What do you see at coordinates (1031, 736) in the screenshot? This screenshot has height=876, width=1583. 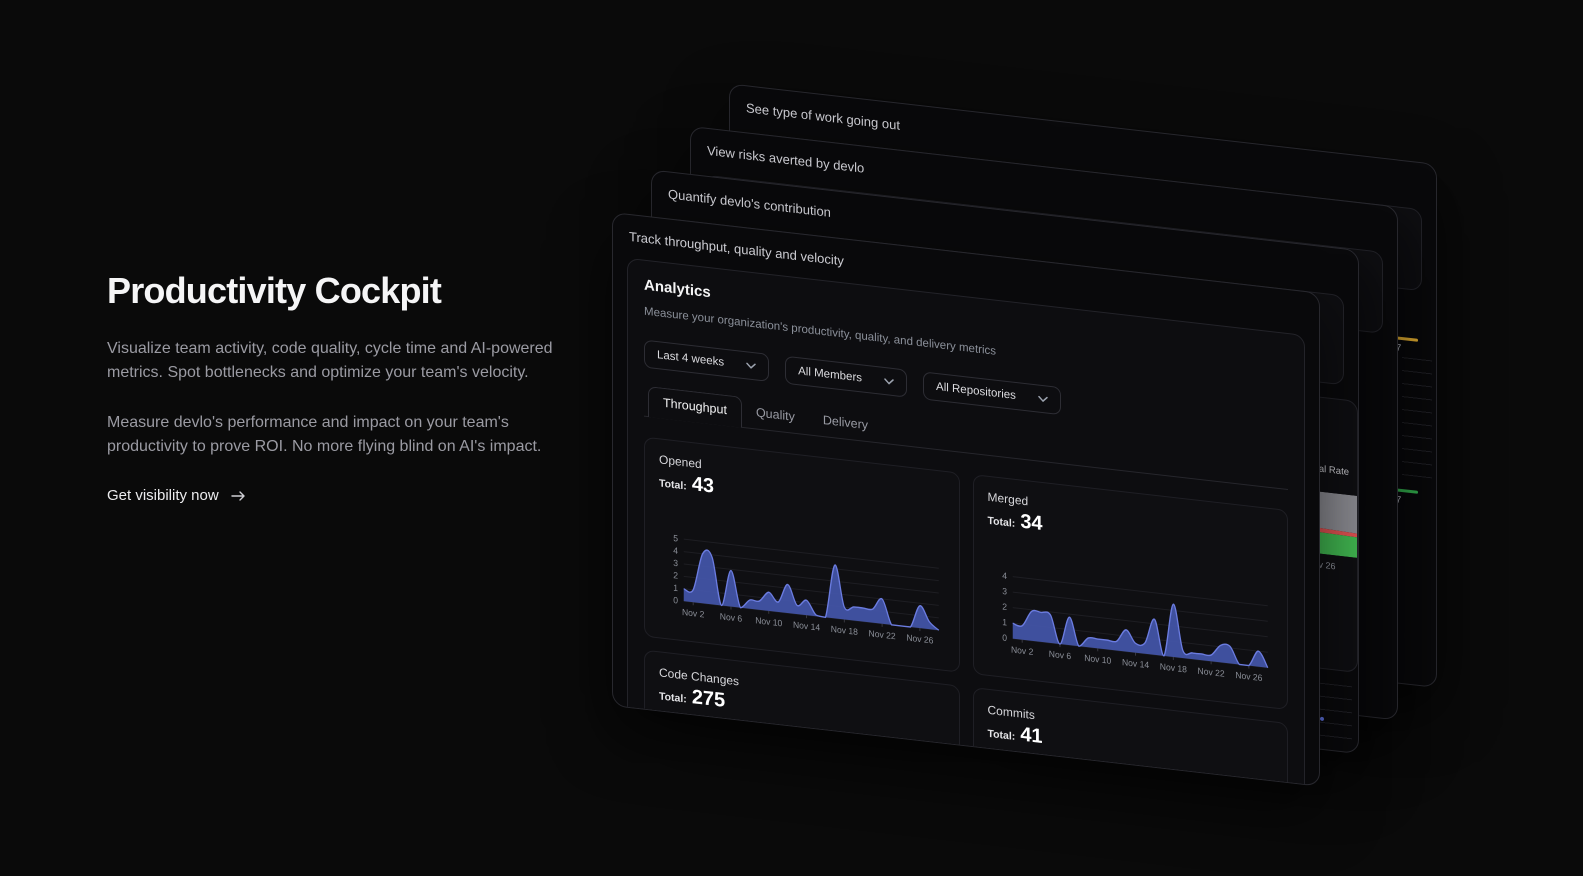 I see `total-value: 41` at bounding box center [1031, 736].